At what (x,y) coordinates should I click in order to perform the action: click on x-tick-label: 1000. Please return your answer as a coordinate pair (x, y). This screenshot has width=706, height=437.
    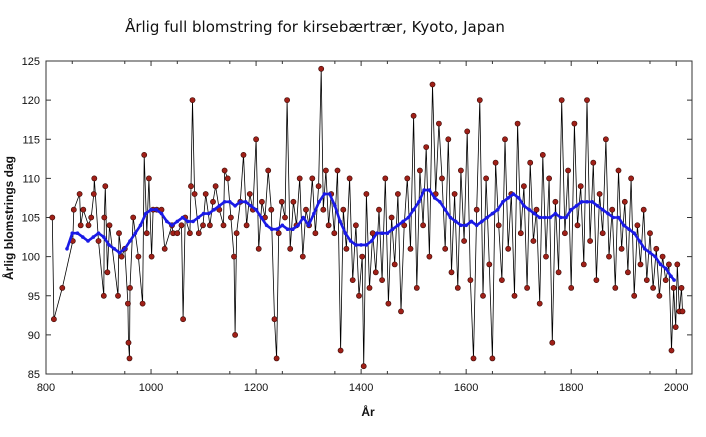
    Looking at the image, I should click on (151, 388).